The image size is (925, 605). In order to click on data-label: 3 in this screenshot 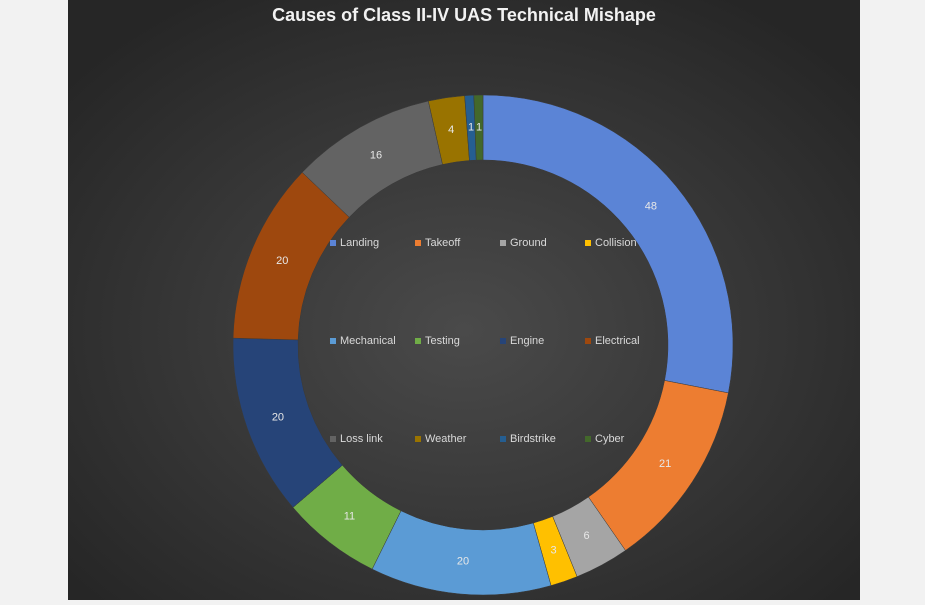, I will do `click(554, 551)`.